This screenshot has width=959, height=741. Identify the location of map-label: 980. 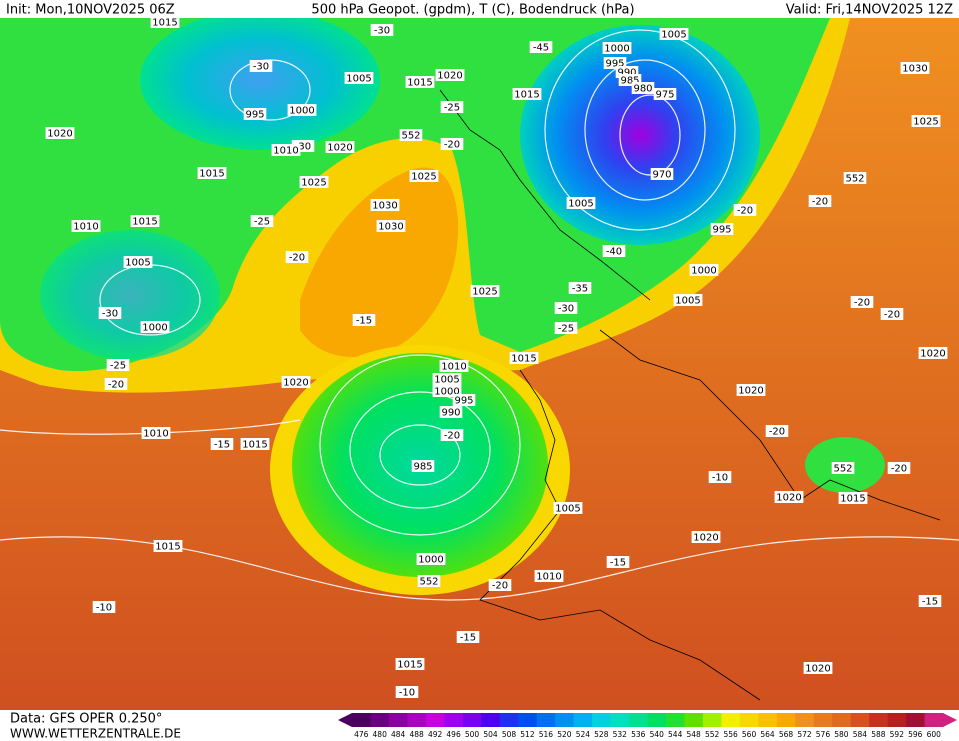
(642, 89).